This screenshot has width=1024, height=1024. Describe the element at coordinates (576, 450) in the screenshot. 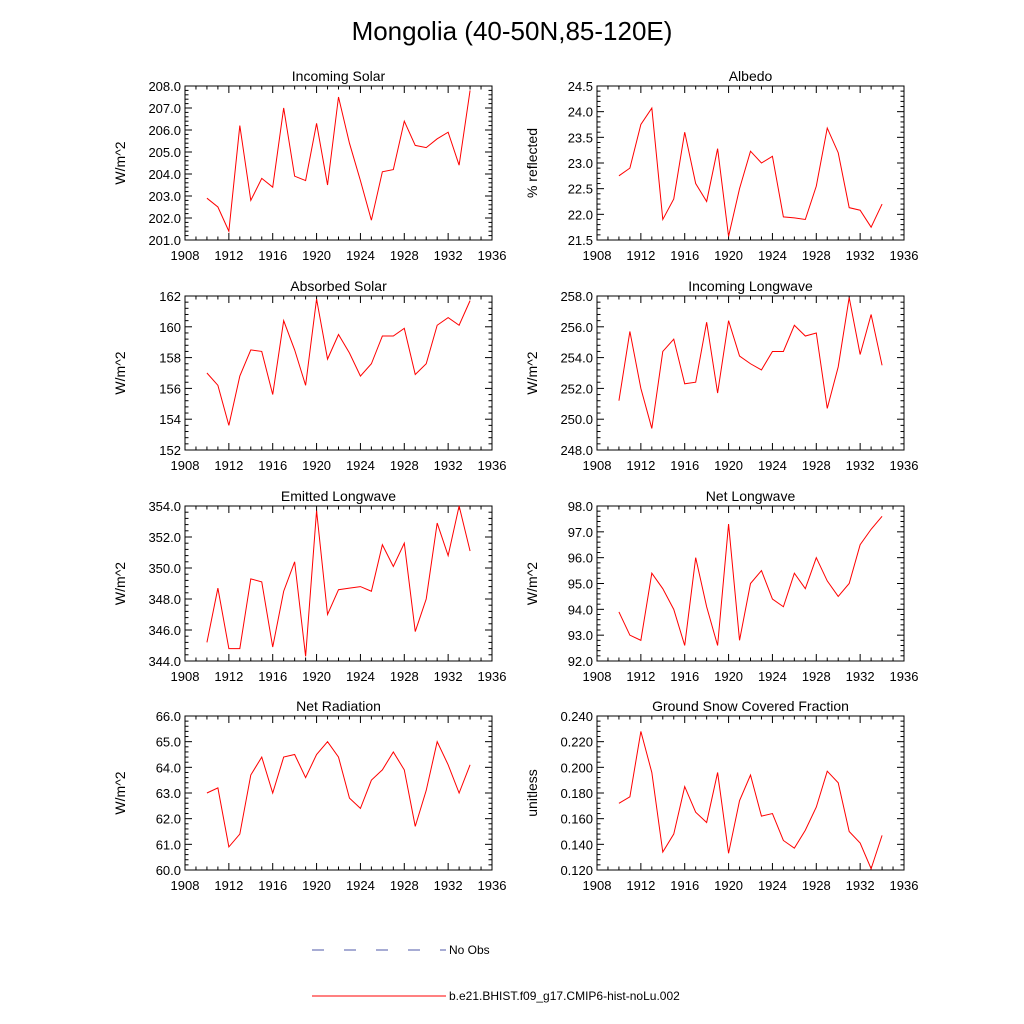

I see `y-tick-label: 248.0` at that location.